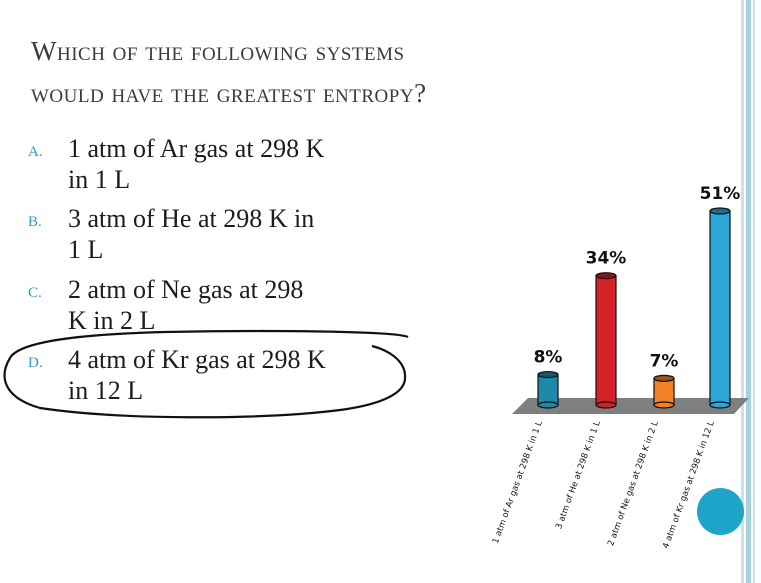 The image size is (761, 583). Describe the element at coordinates (191, 218) in the screenshot. I see `option-b-text-line-1: 3 atm of He at 298 K in` at that location.